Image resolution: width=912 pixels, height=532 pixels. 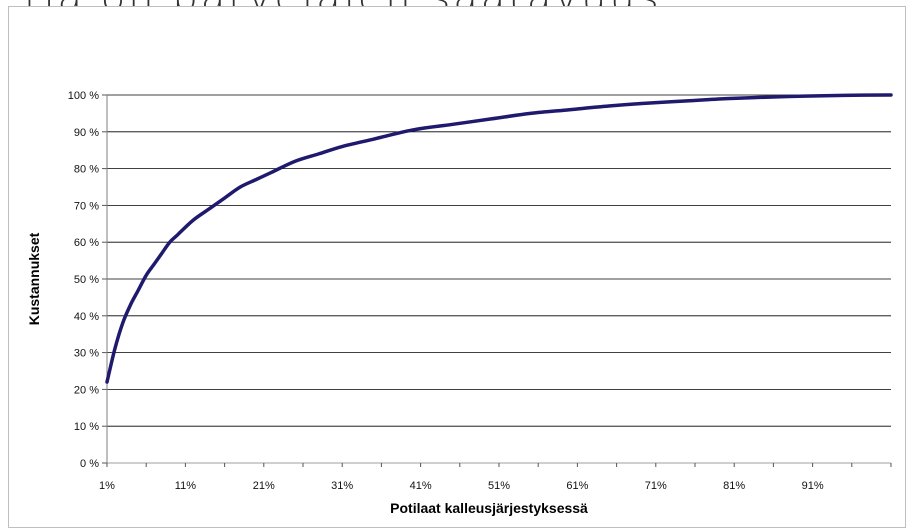 What do you see at coordinates (89, 464) in the screenshot?
I see `y-tick-label: 0 %` at bounding box center [89, 464].